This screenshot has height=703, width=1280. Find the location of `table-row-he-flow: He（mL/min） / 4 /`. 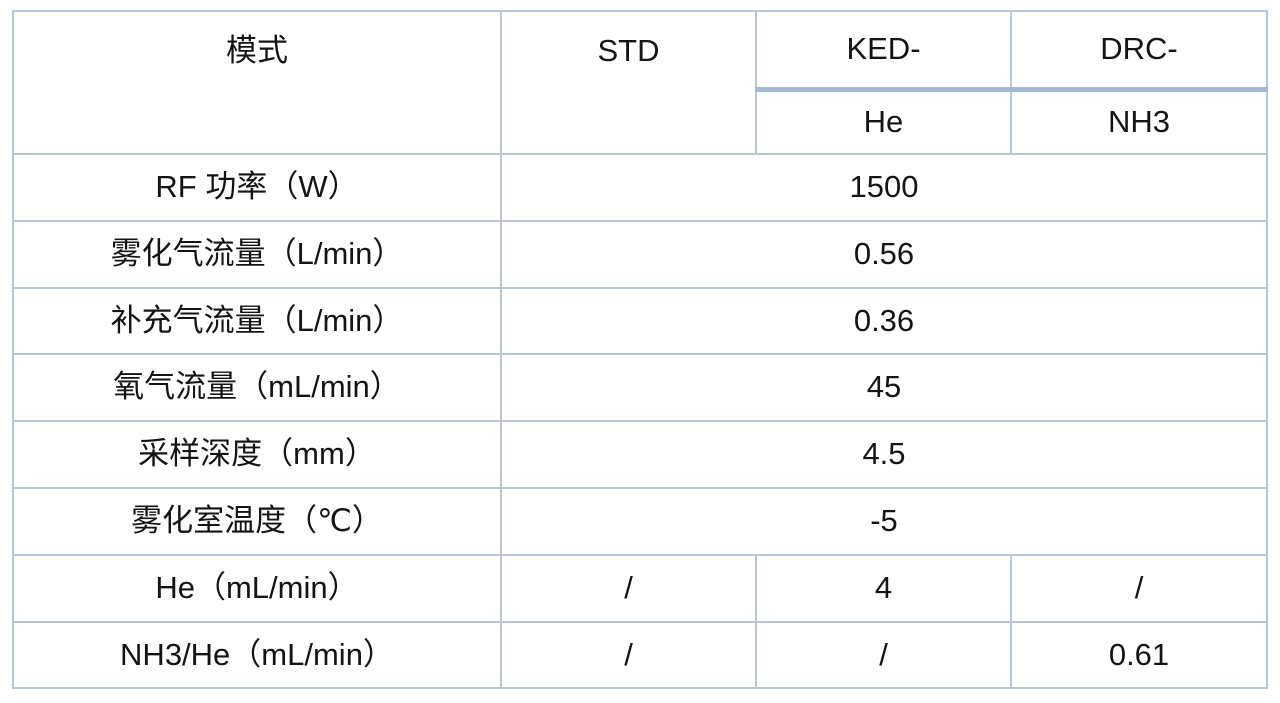

table-row-he-flow: He（mL/min） / 4 / is located at coordinates (640, 588).